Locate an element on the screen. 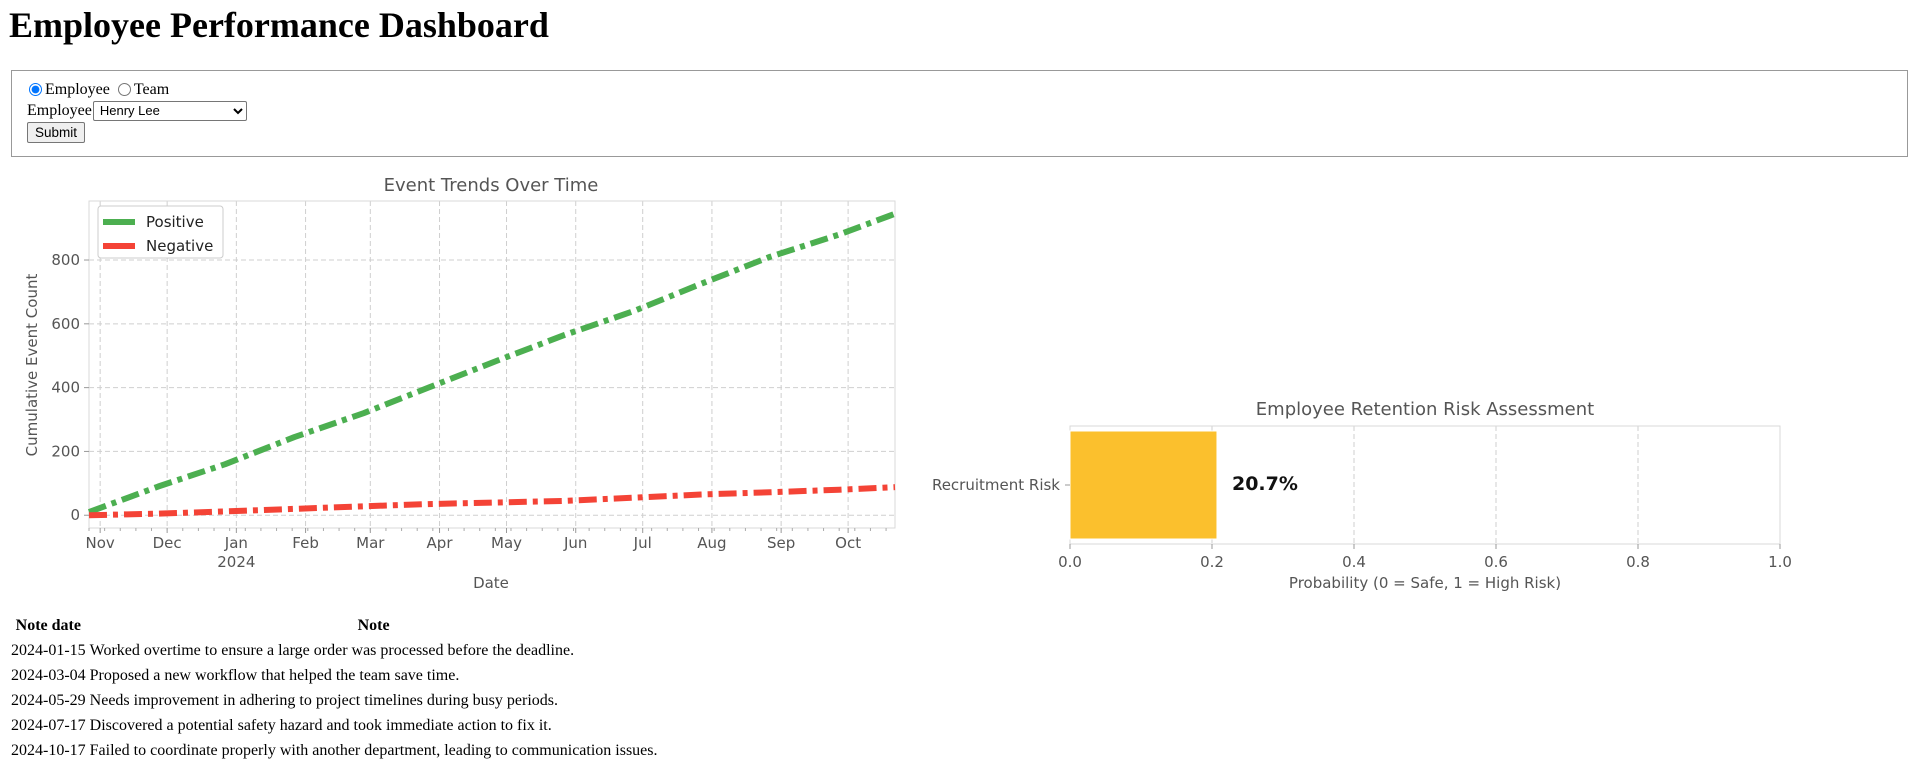  trend-y-tick-label: 600 is located at coordinates (65, 324).